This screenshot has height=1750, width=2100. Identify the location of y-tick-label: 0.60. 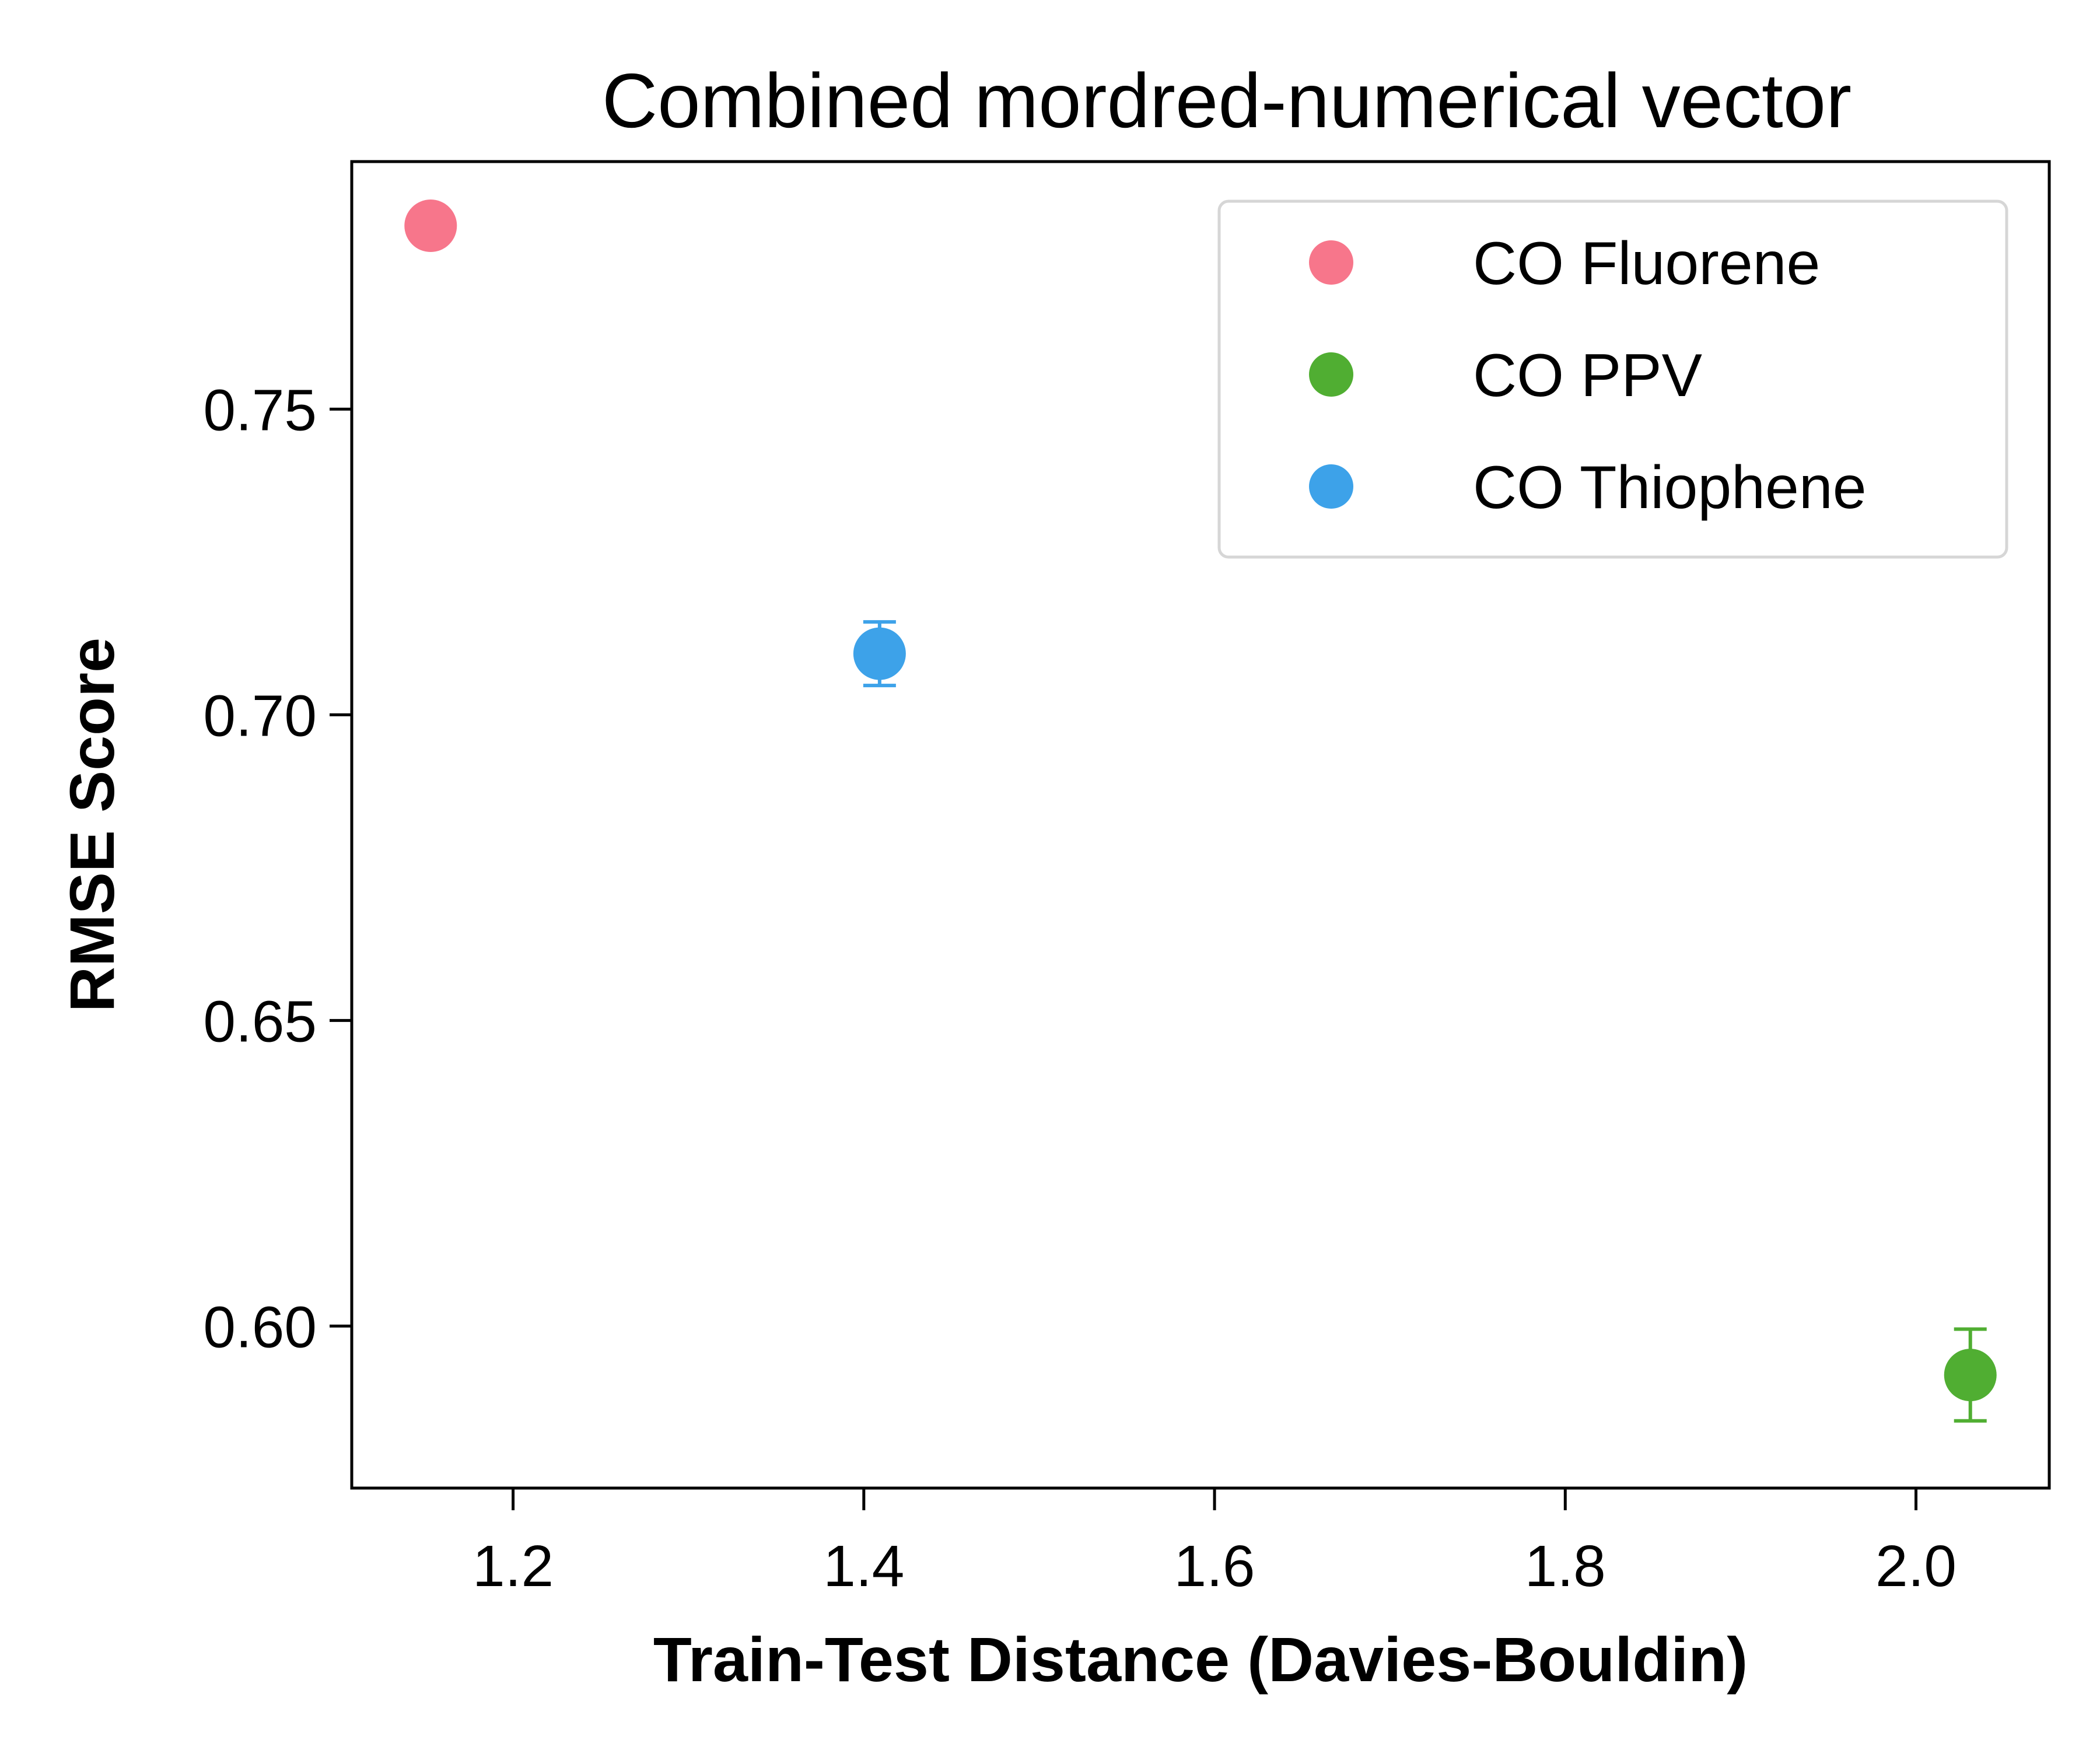
(260, 1327).